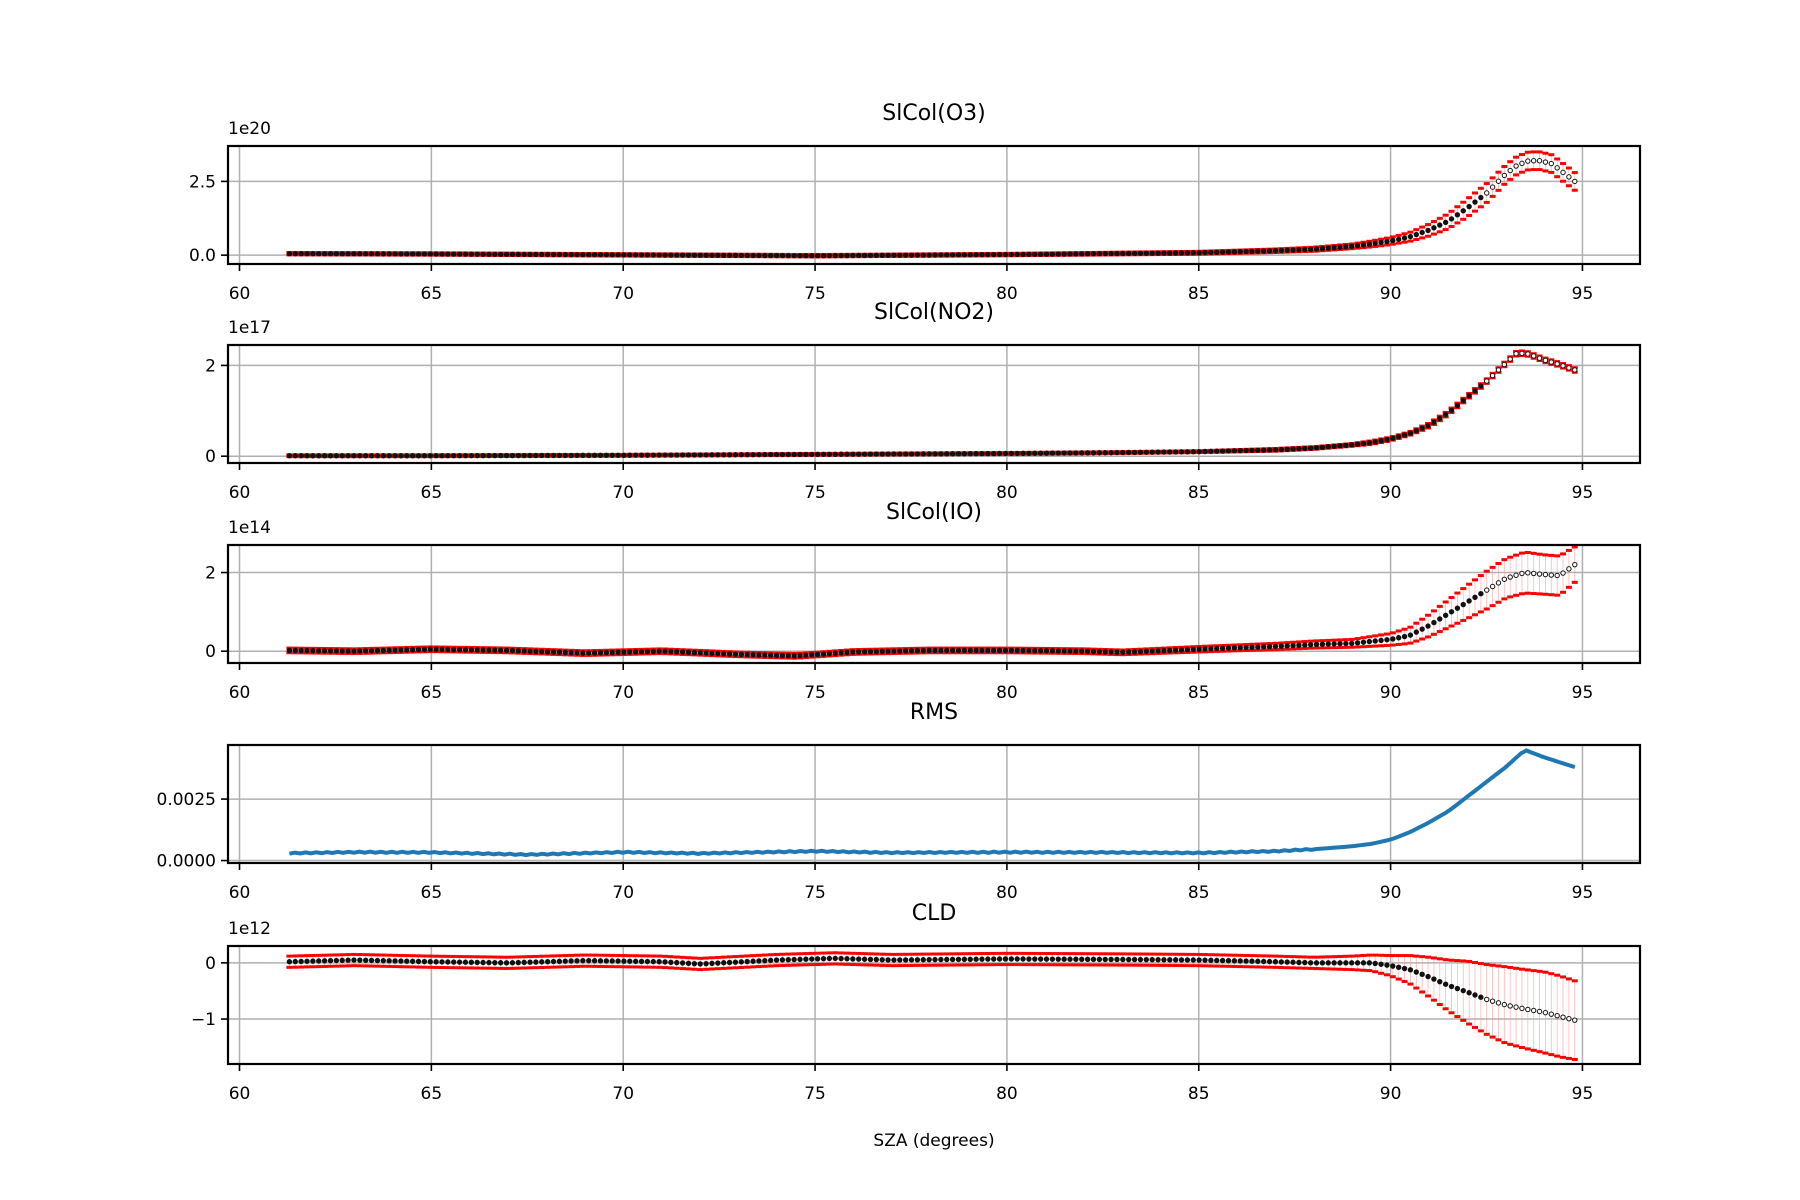 The height and width of the screenshot is (1200, 1800). I want to click on panel-3: 60 65 70 75 80 85 90 95 0 2 1e14 SlCol(IO), so click(923, 601).